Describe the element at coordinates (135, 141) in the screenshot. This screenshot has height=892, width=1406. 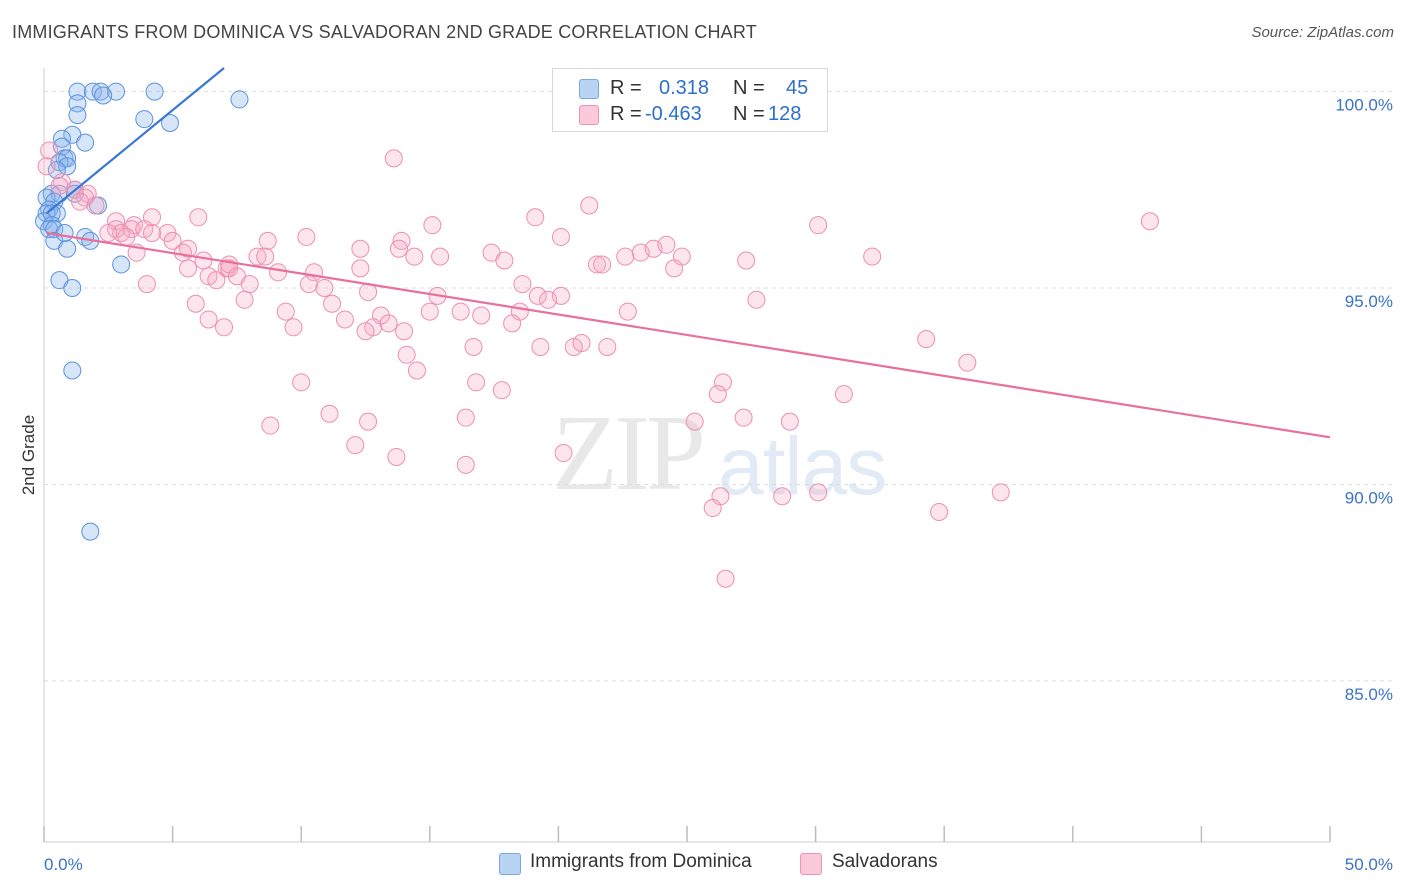
I see `dominica-trend-line` at that location.